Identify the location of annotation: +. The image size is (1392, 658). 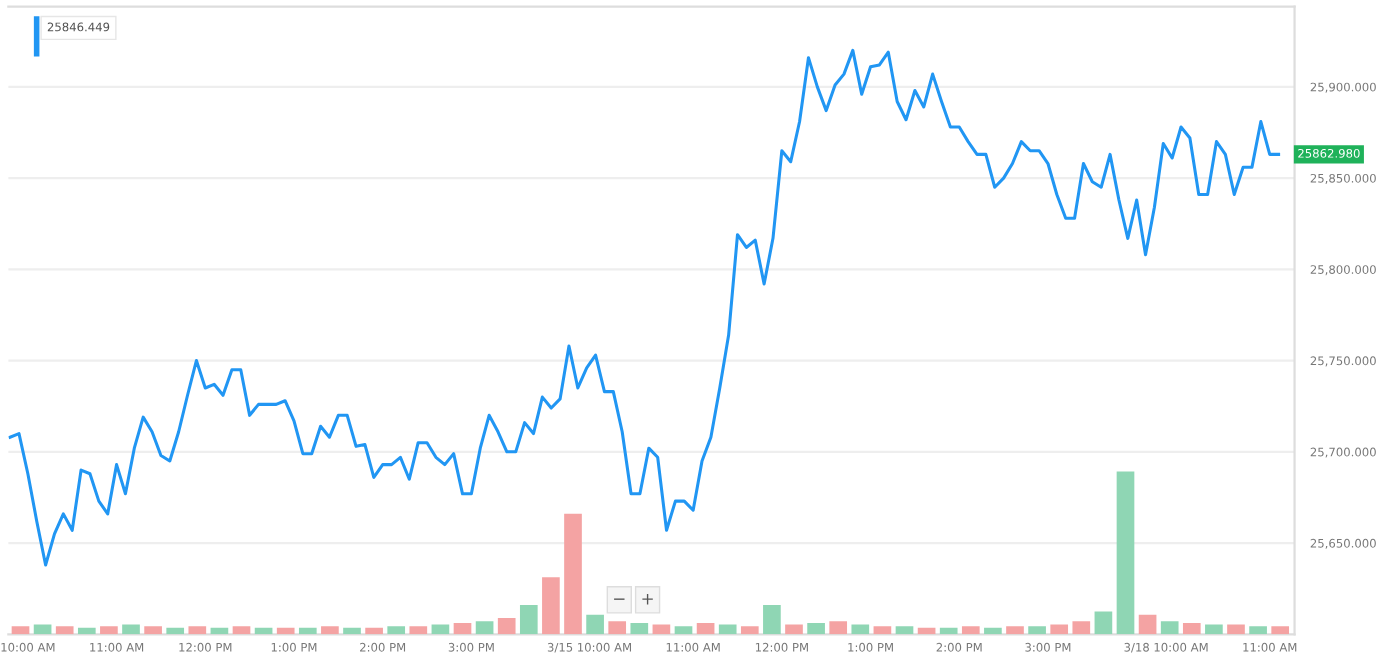
(647, 599).